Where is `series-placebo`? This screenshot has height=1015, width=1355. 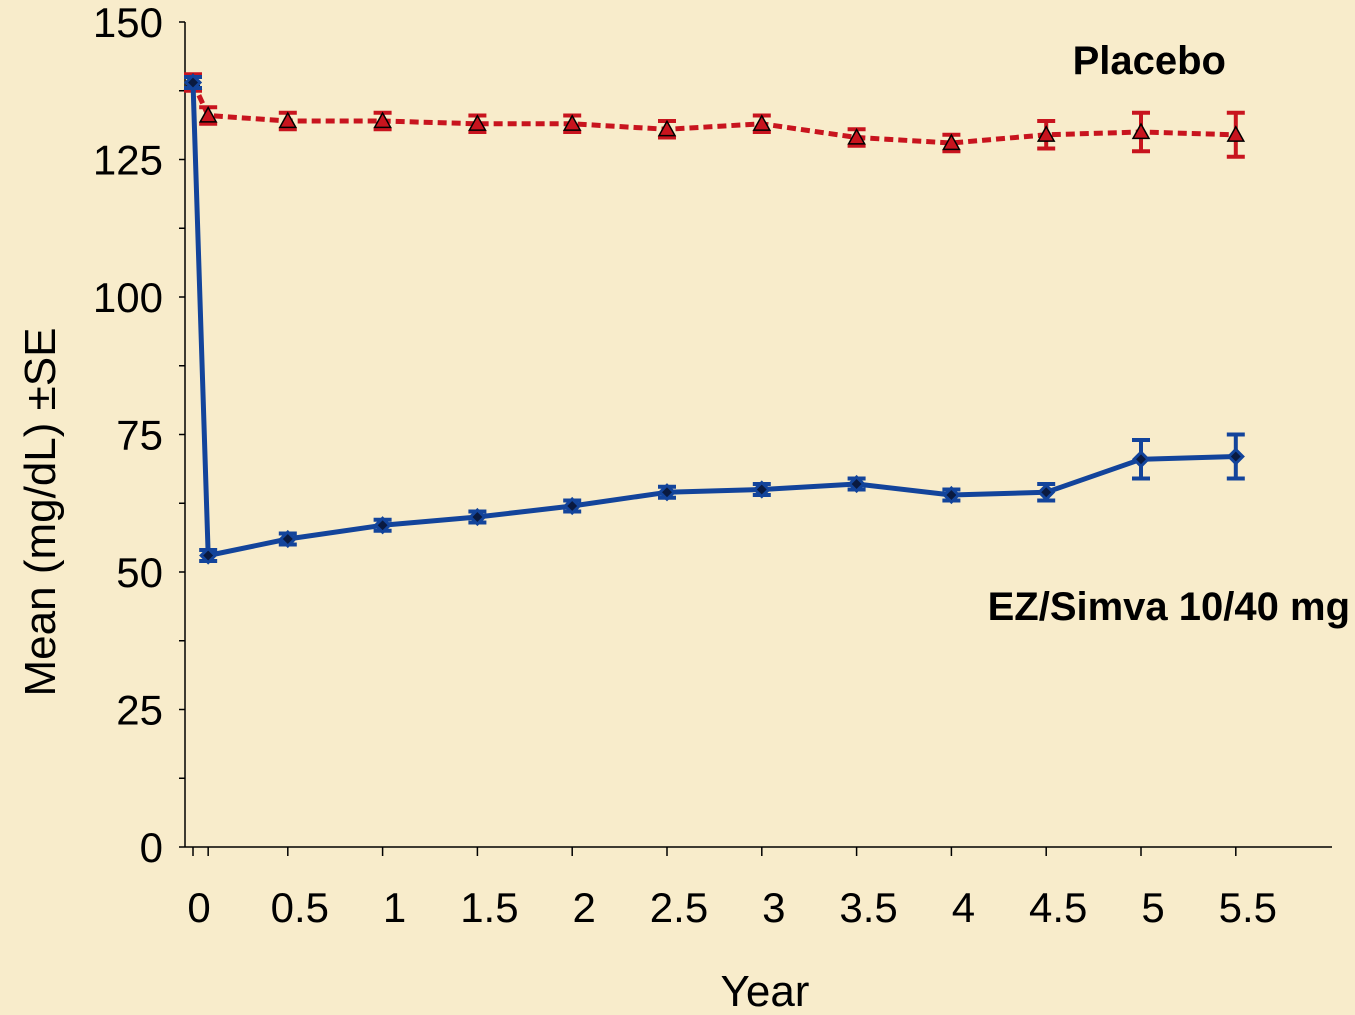
series-placebo is located at coordinates (714, 115).